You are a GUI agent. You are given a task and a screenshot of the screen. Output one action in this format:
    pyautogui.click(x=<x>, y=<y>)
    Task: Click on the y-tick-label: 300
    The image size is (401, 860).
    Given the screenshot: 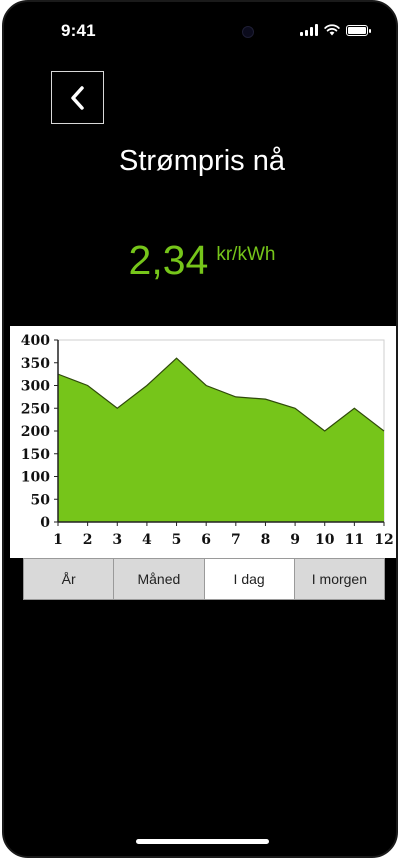 What is the action you would take?
    pyautogui.click(x=35, y=387)
    